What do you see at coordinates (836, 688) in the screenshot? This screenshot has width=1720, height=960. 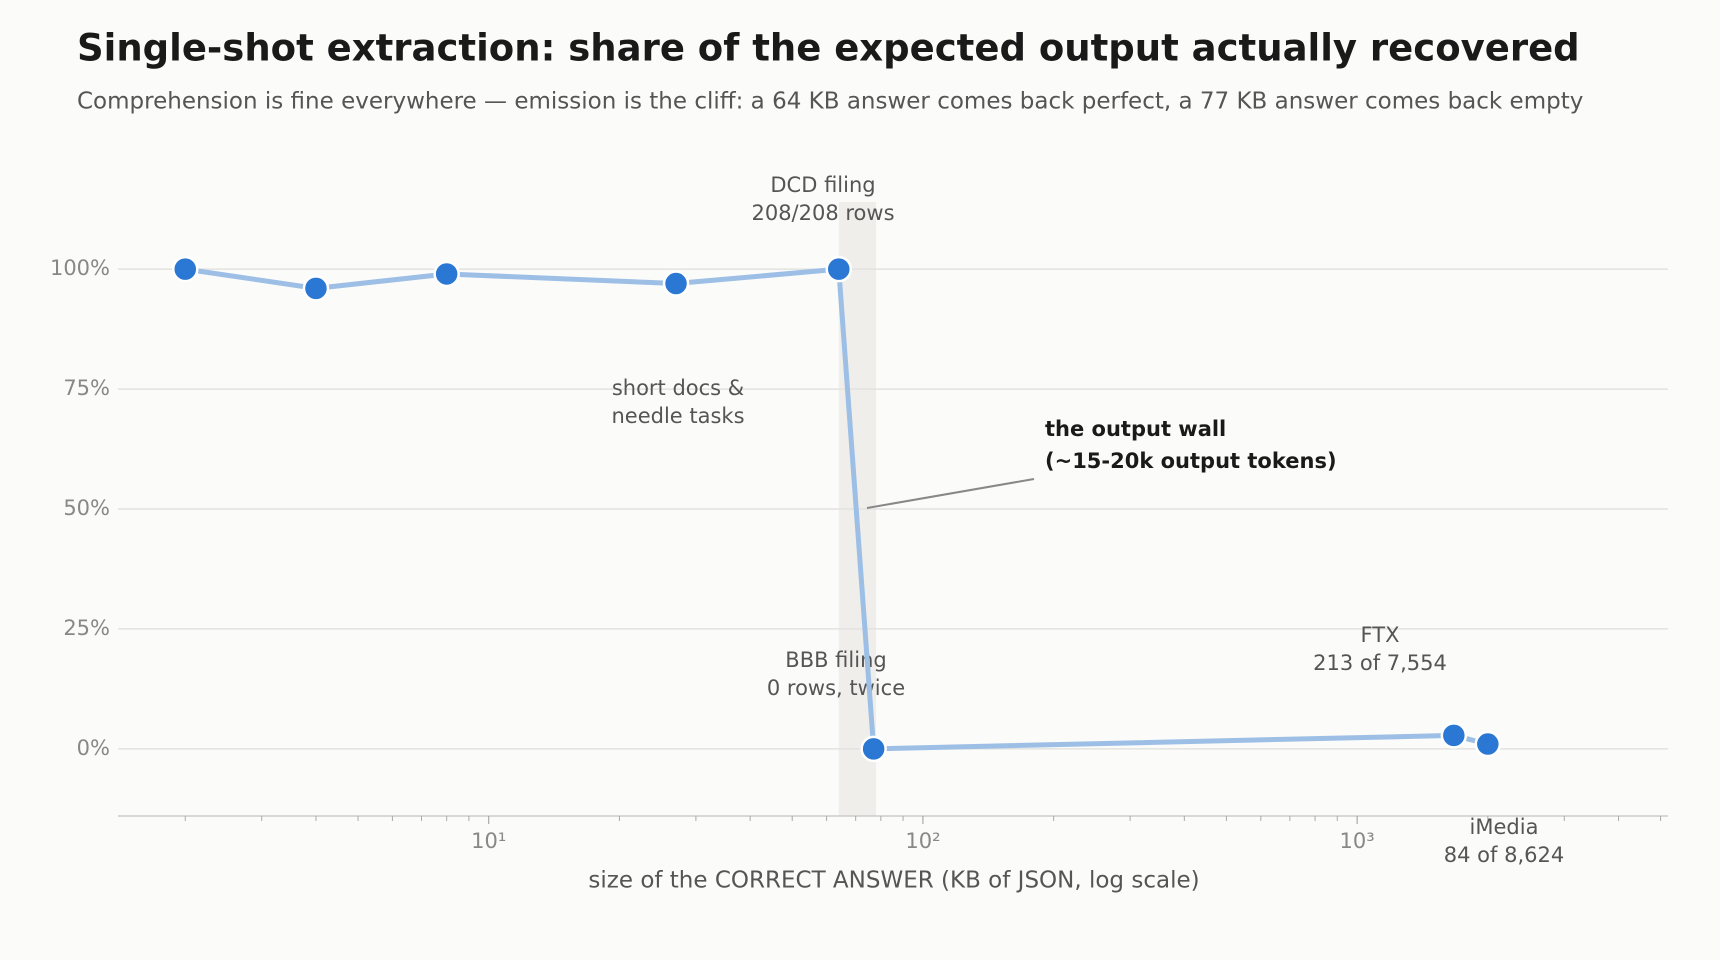 I see `annotation: 0 rows, twice` at bounding box center [836, 688].